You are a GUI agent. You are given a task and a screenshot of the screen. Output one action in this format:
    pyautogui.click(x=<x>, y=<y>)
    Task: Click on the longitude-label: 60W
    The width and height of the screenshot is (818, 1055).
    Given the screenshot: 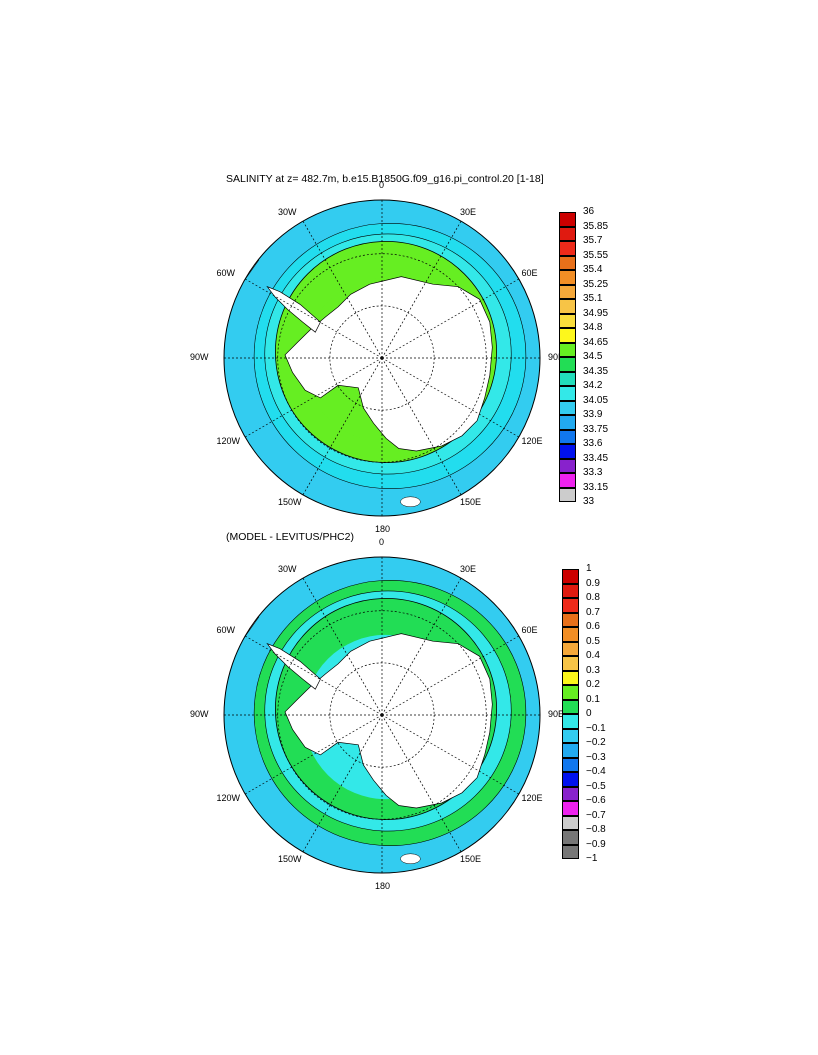 What is the action you would take?
    pyautogui.click(x=226, y=273)
    